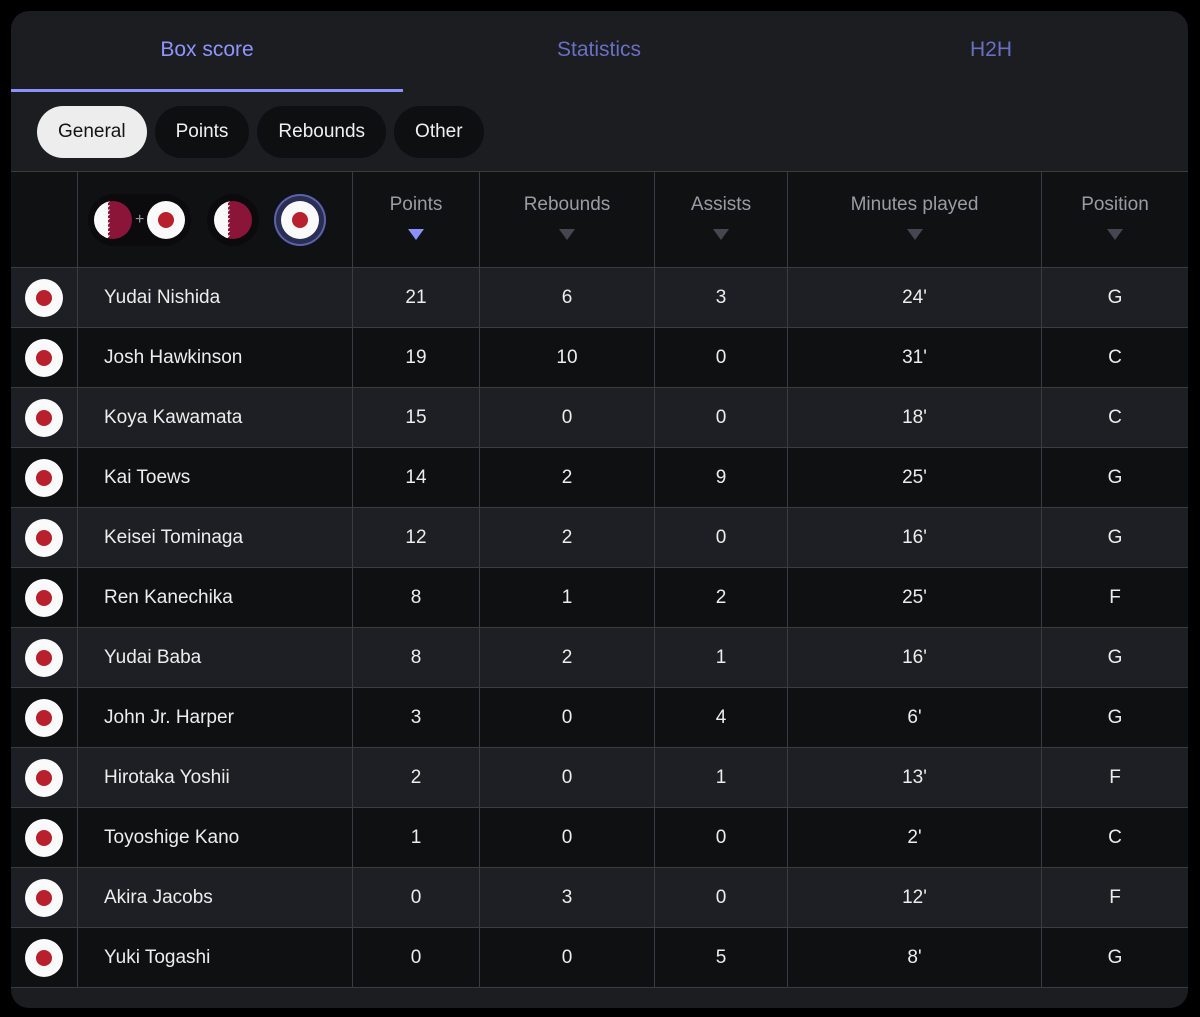 The image size is (1200, 1017). I want to click on minutes-header-label: Minutes played, so click(914, 204).